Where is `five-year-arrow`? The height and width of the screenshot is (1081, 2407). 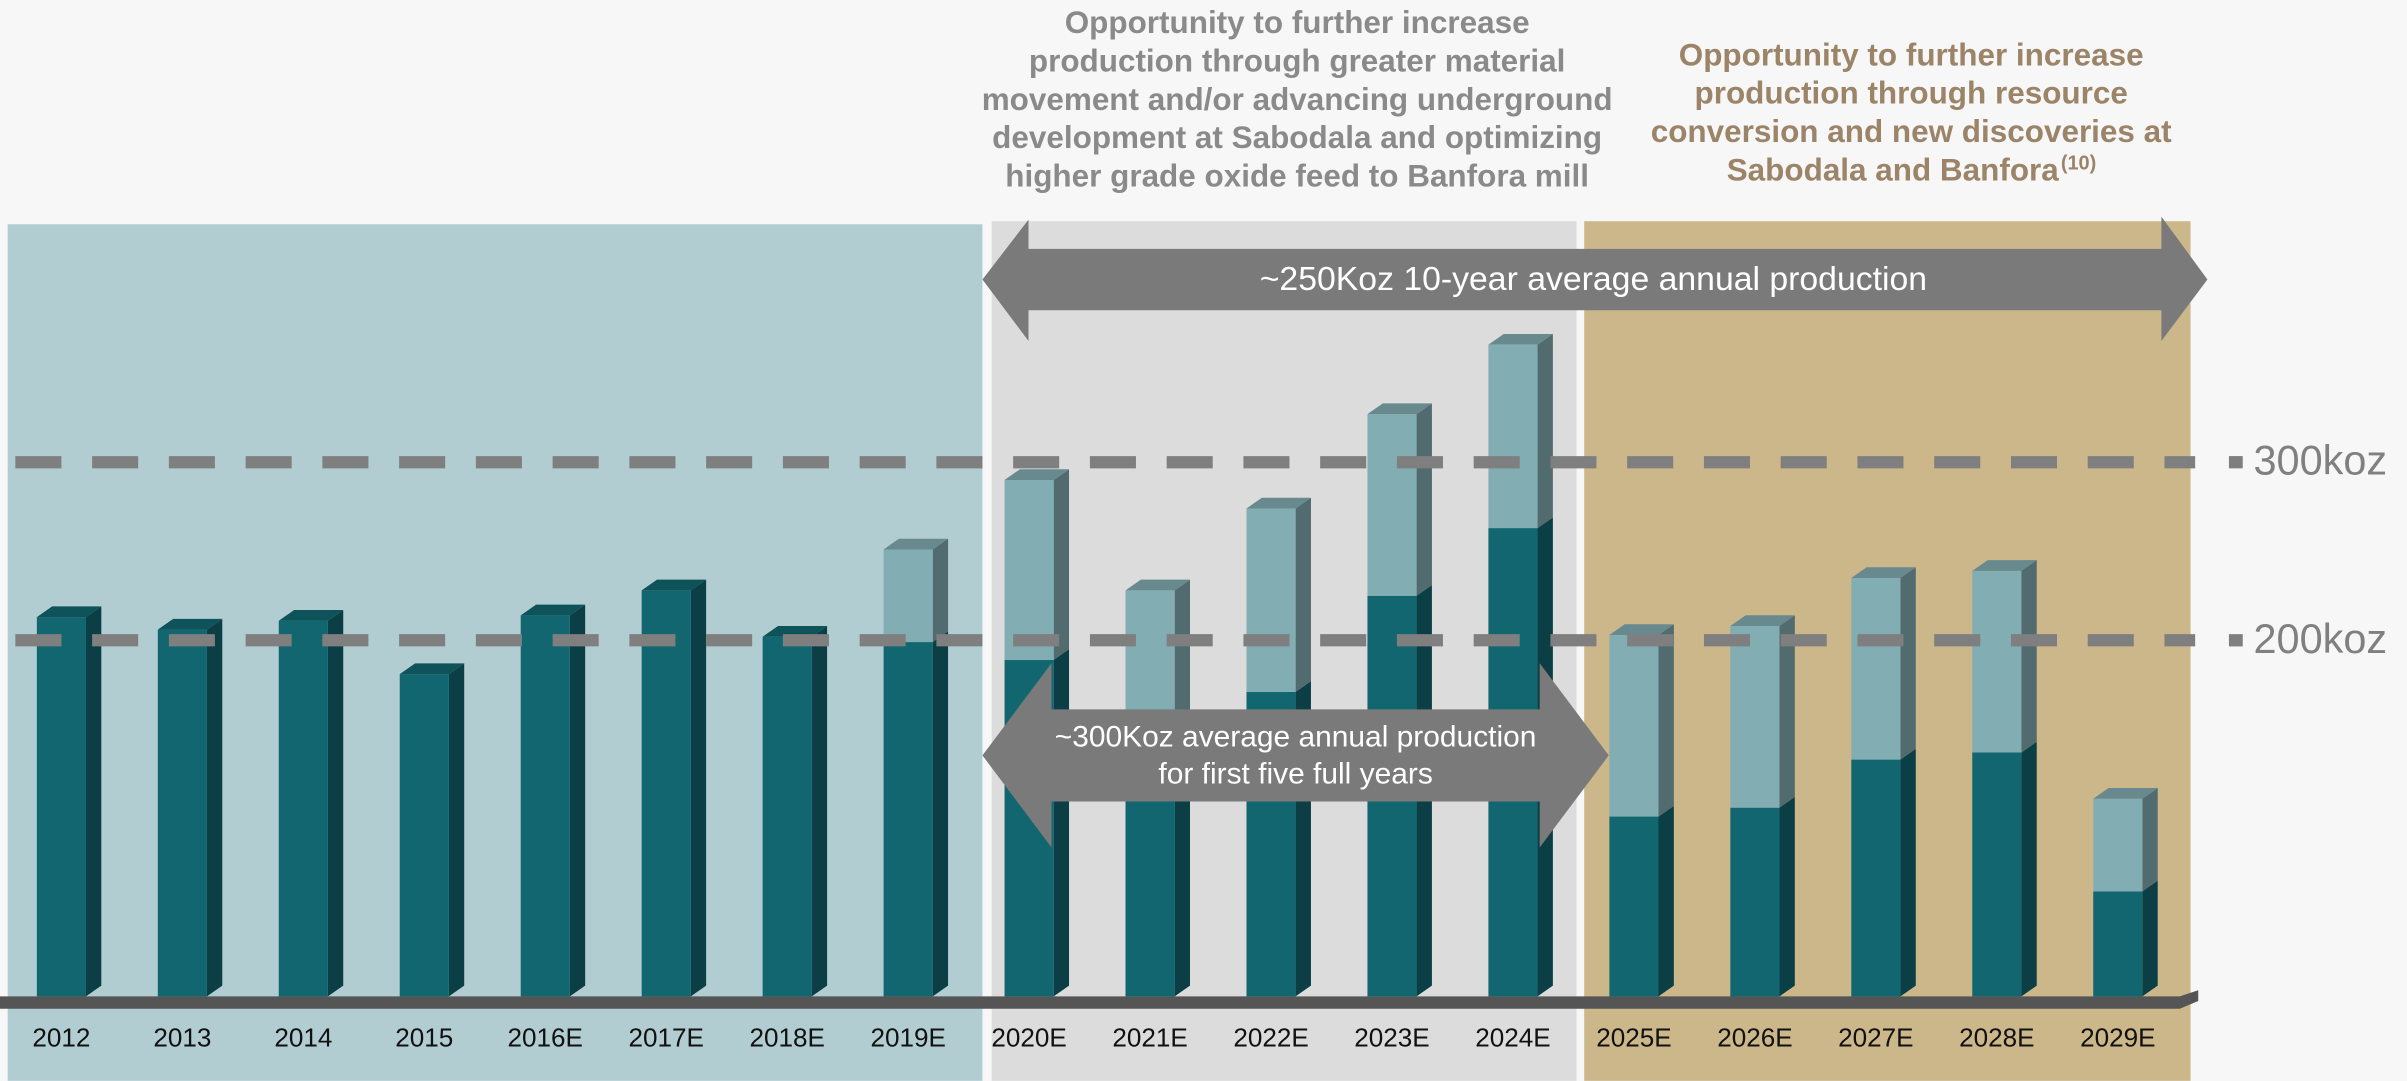 five-year-arrow is located at coordinates (1295, 755).